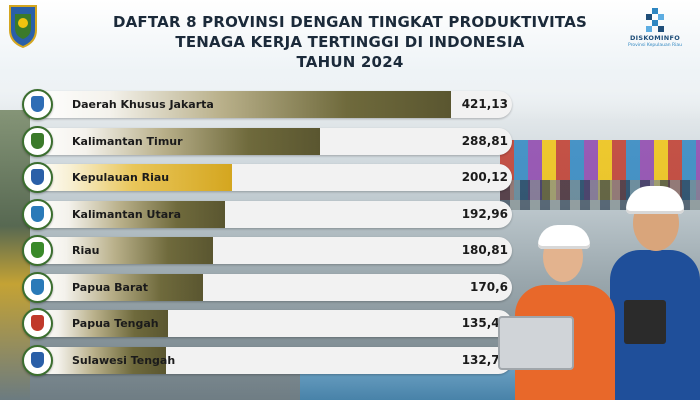  I want to click on diskominfo-subtitle: Provinsi Kepulauan Riau, so click(655, 45).